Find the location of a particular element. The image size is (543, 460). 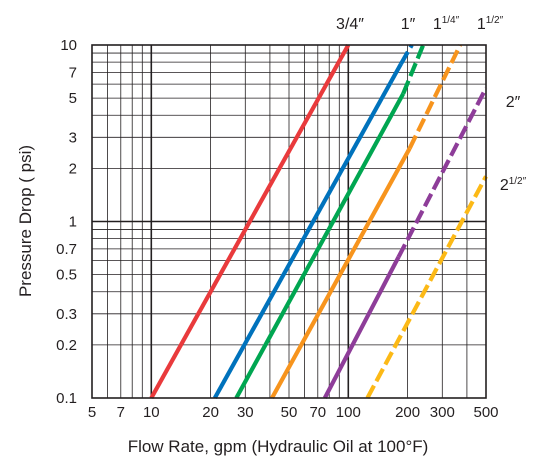

x-tick-label: 100 is located at coordinates (348, 412).